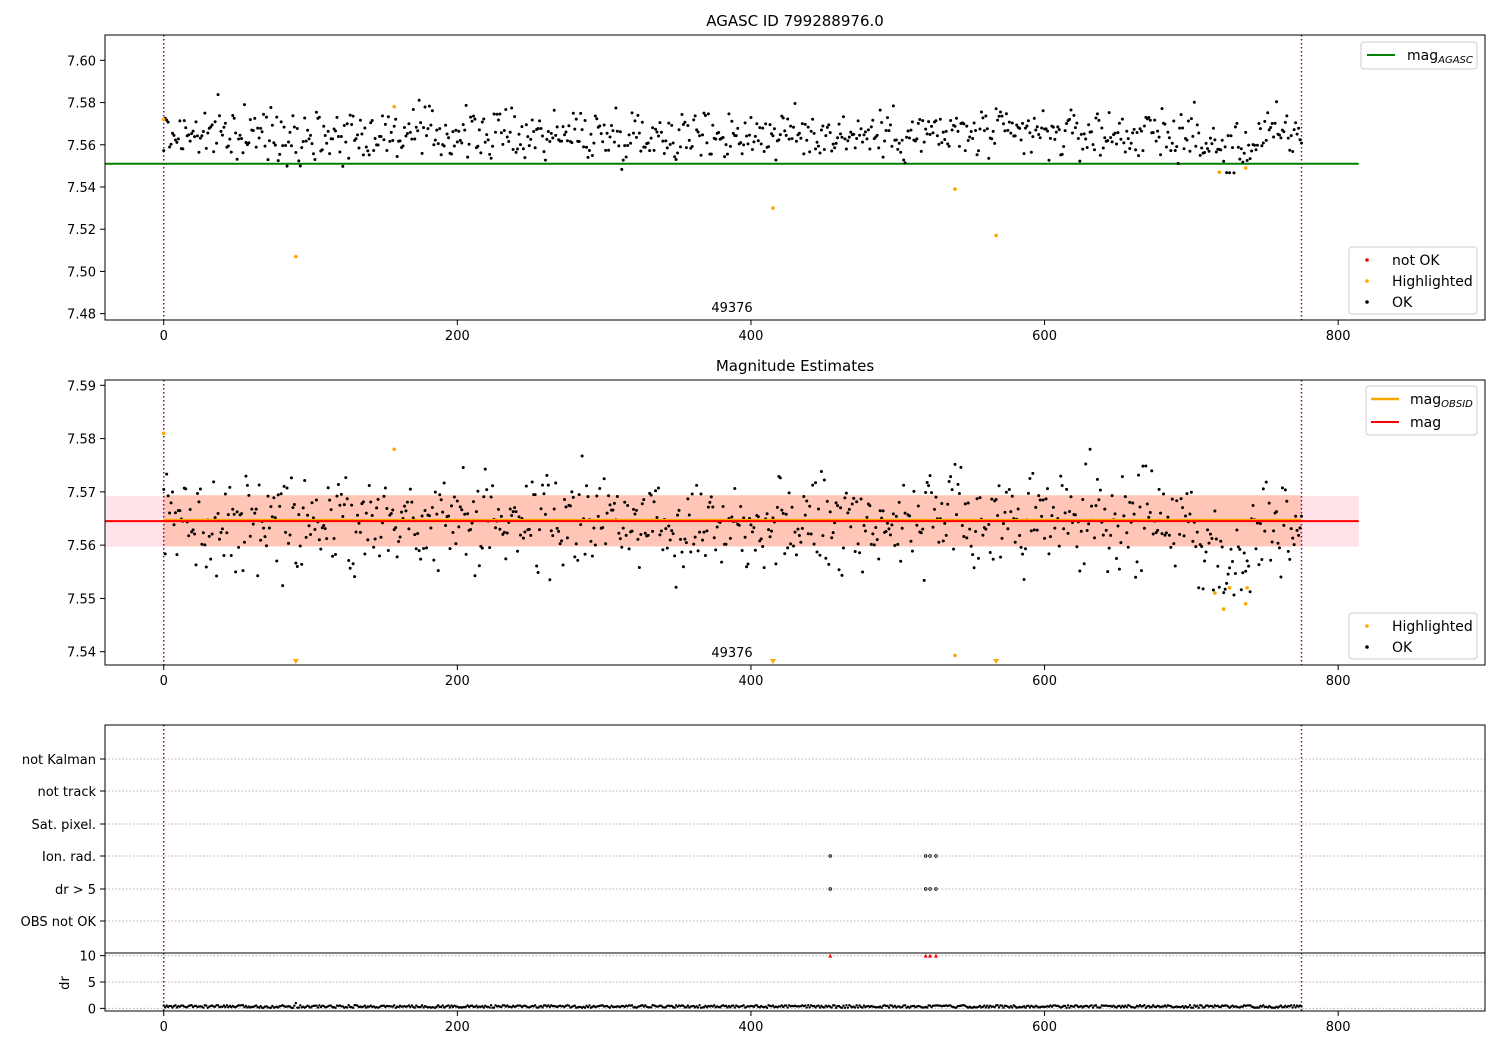 The image size is (1500, 1050). Describe the element at coordinates (830, 889) in the screenshot. I see `flag-point` at that location.